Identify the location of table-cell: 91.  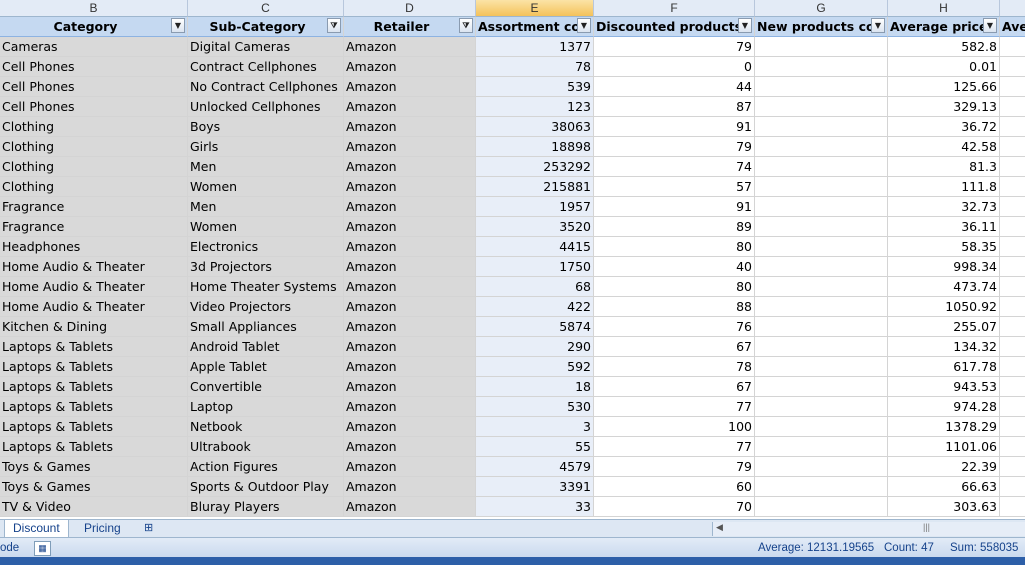
(674, 127).